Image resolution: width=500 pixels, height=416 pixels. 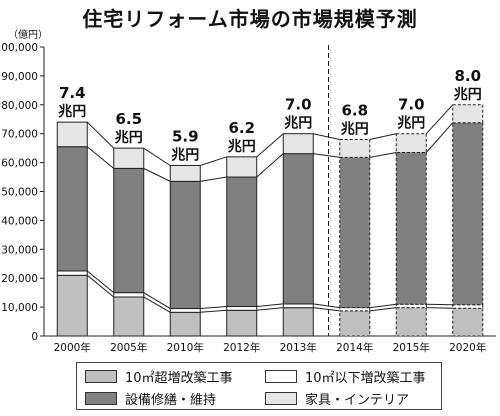 I want to click on legend-swatch-equipment-repair, so click(x=101, y=398).